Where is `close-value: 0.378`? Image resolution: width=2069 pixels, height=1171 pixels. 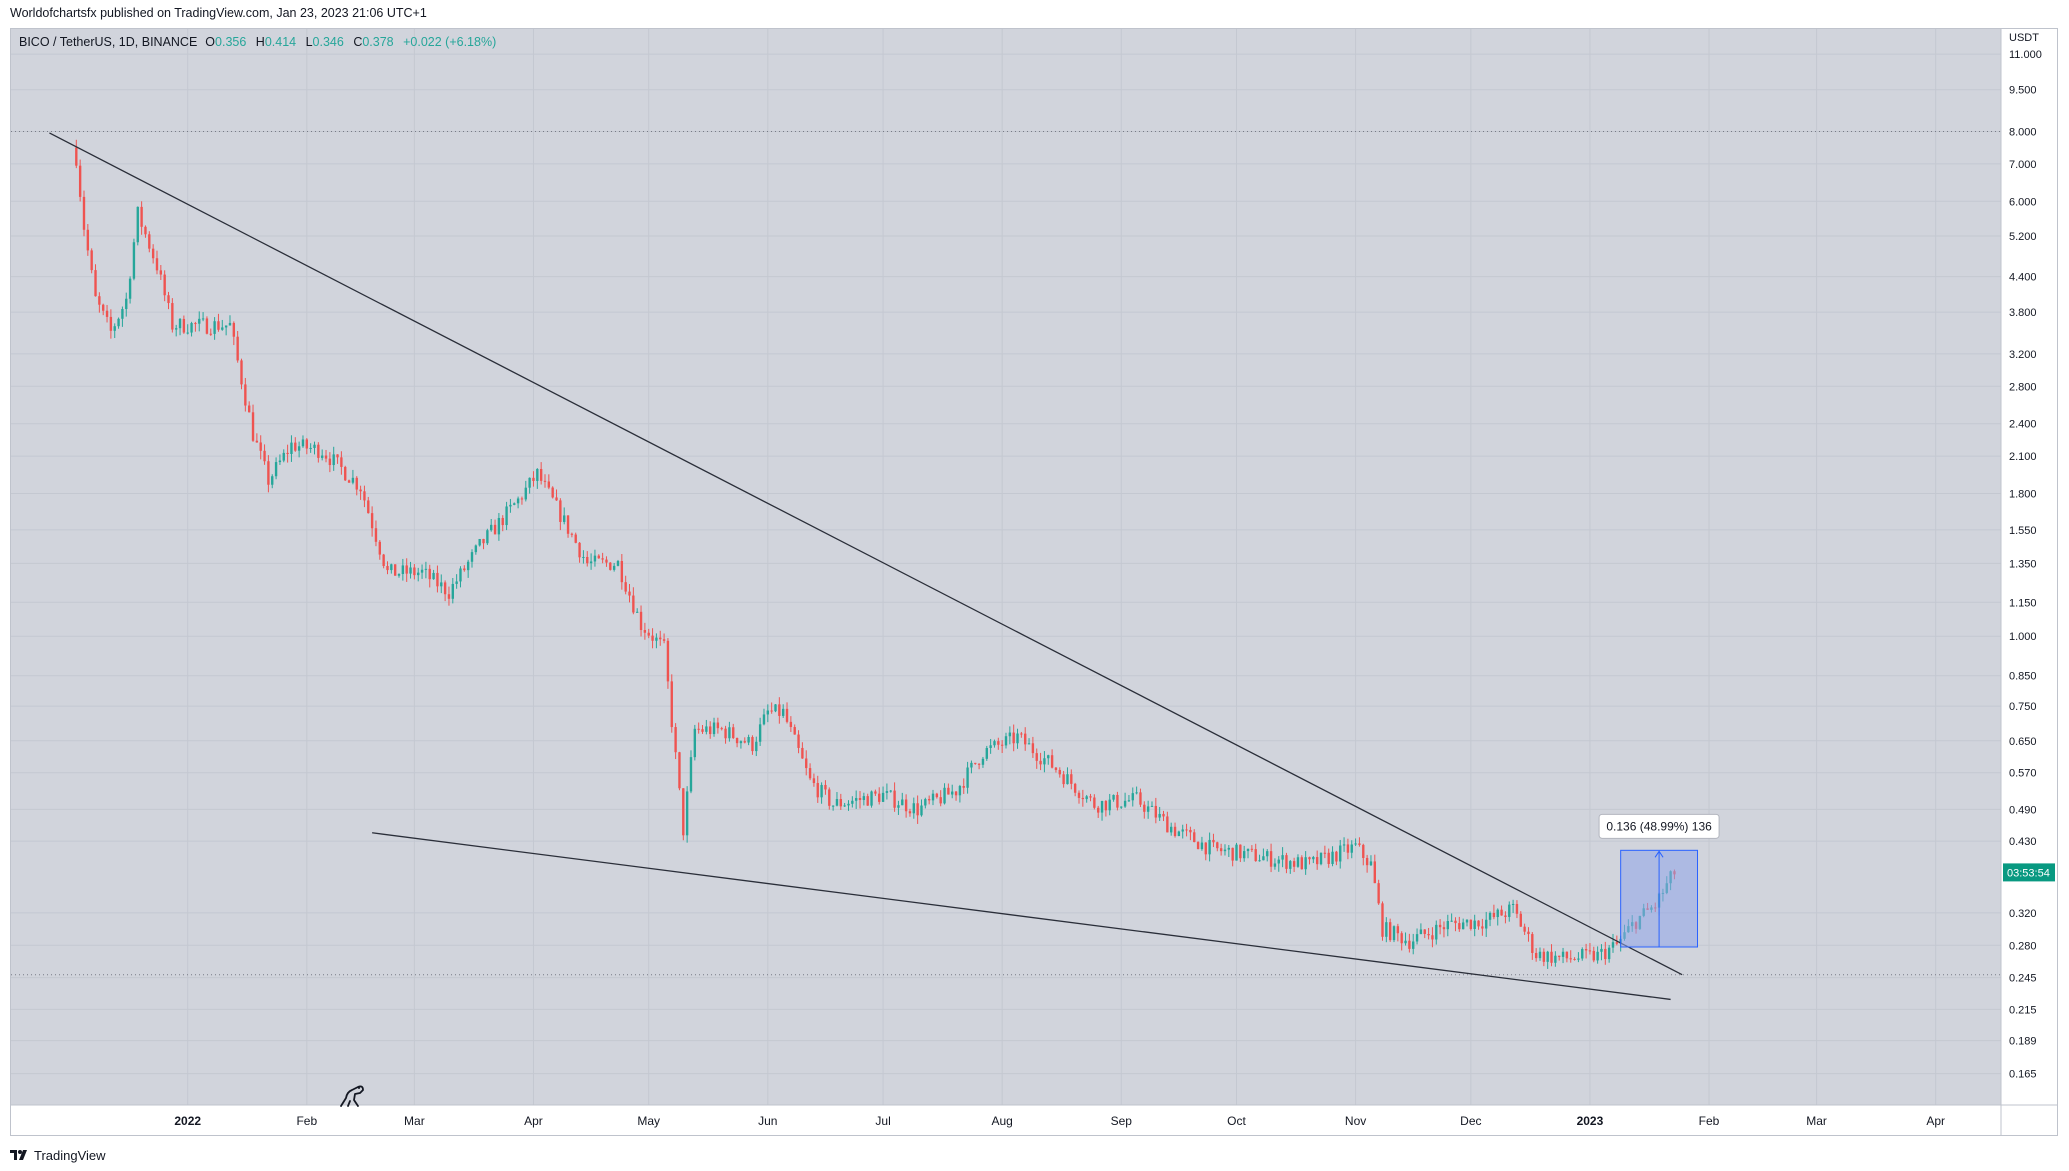
close-value: 0.378 is located at coordinates (377, 42).